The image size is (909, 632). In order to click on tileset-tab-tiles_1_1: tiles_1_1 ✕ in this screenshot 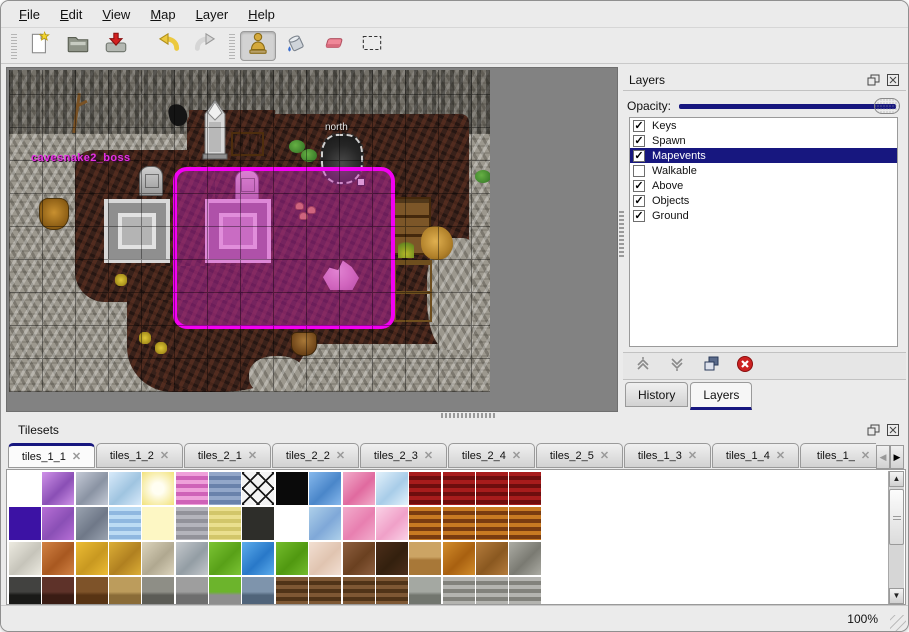, I will do `click(51, 455)`.